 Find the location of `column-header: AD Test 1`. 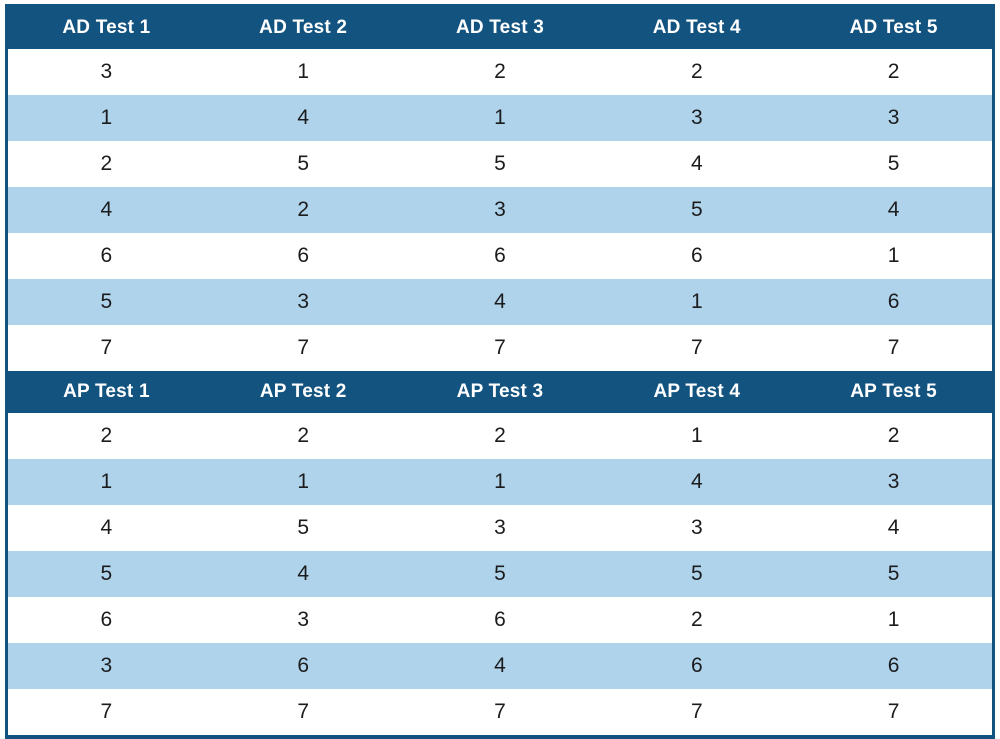

column-header: AD Test 1 is located at coordinates (106, 27).